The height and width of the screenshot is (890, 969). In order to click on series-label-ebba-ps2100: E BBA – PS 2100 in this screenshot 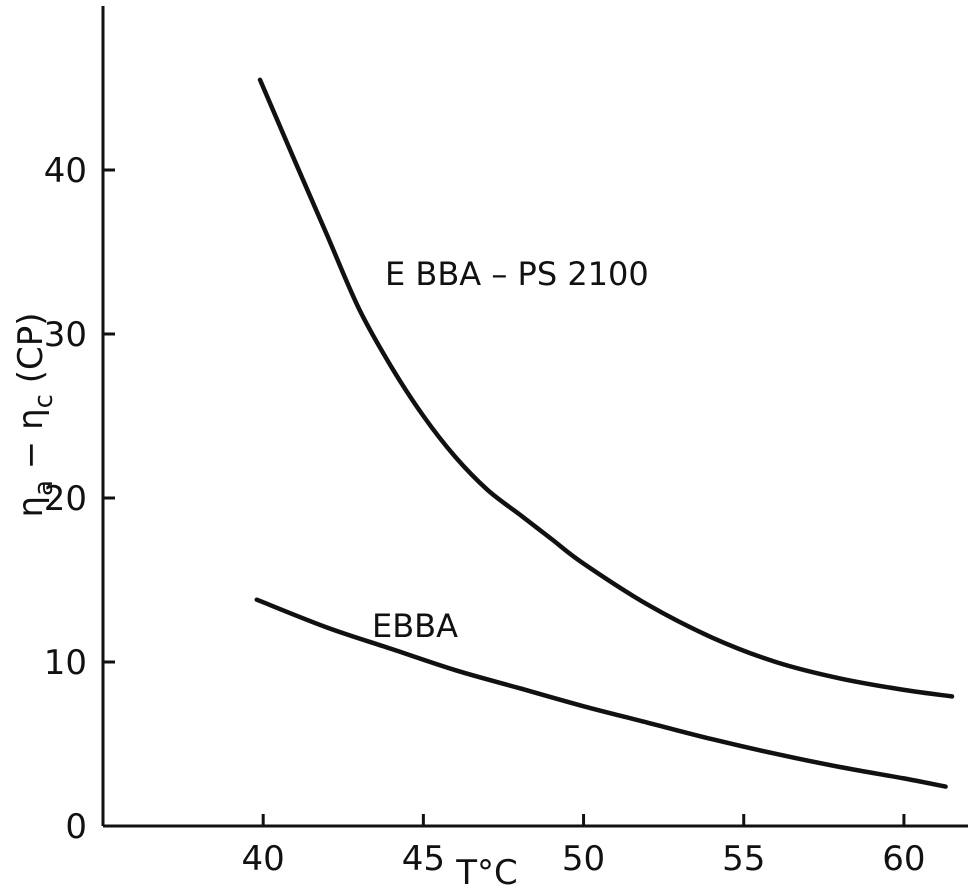, I will do `click(517, 274)`.